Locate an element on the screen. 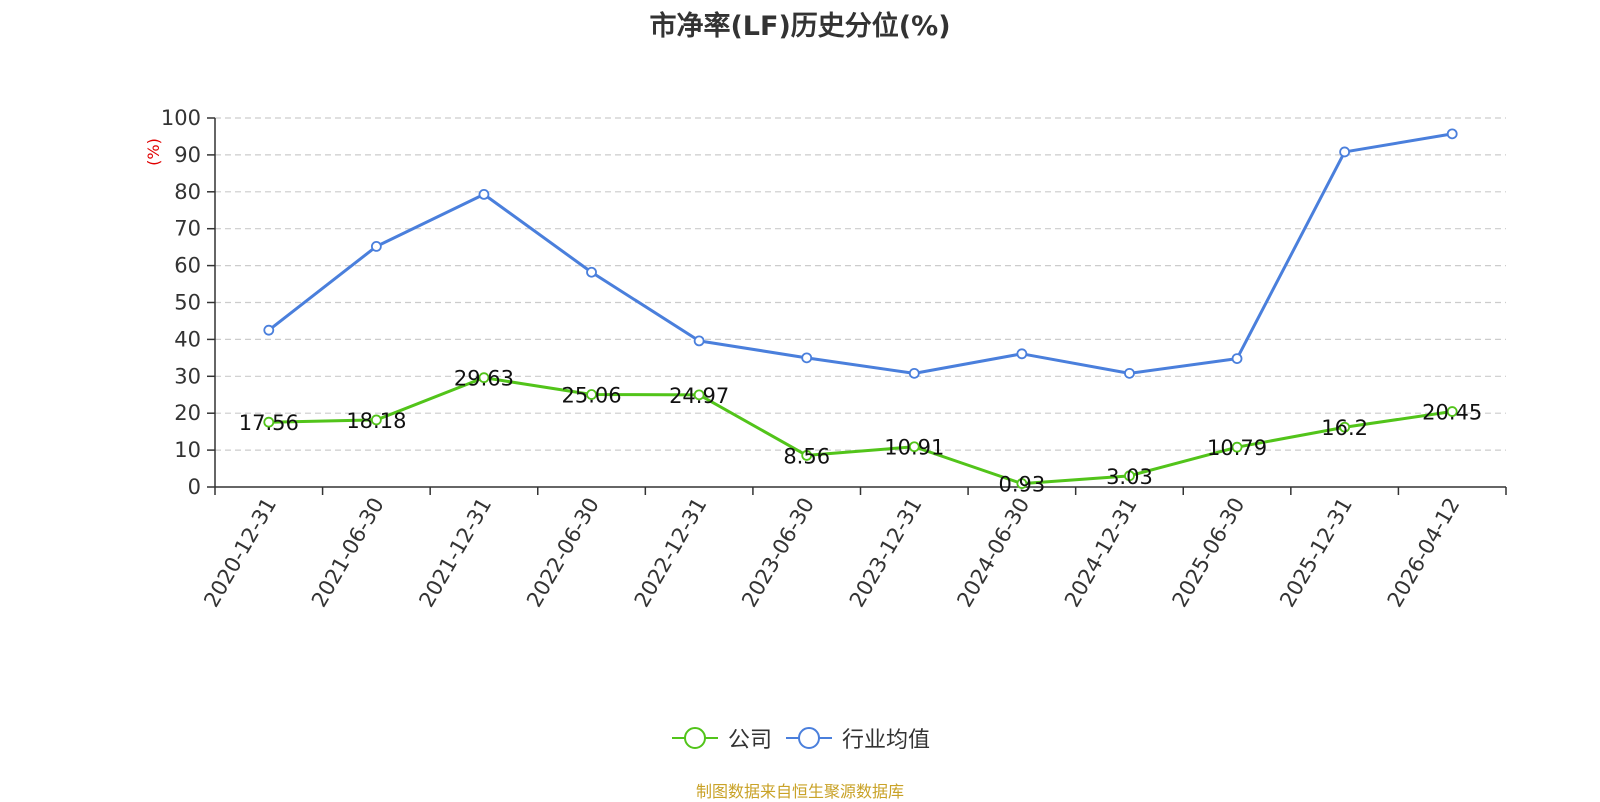 The image size is (1600, 802). data-label: 0.93 is located at coordinates (1021, 485).